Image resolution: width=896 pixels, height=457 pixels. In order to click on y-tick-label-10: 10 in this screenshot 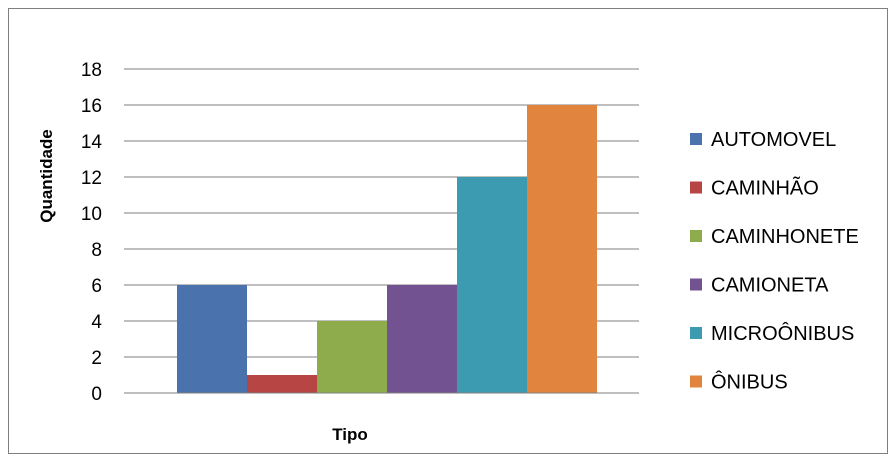, I will do `click(91, 214)`.